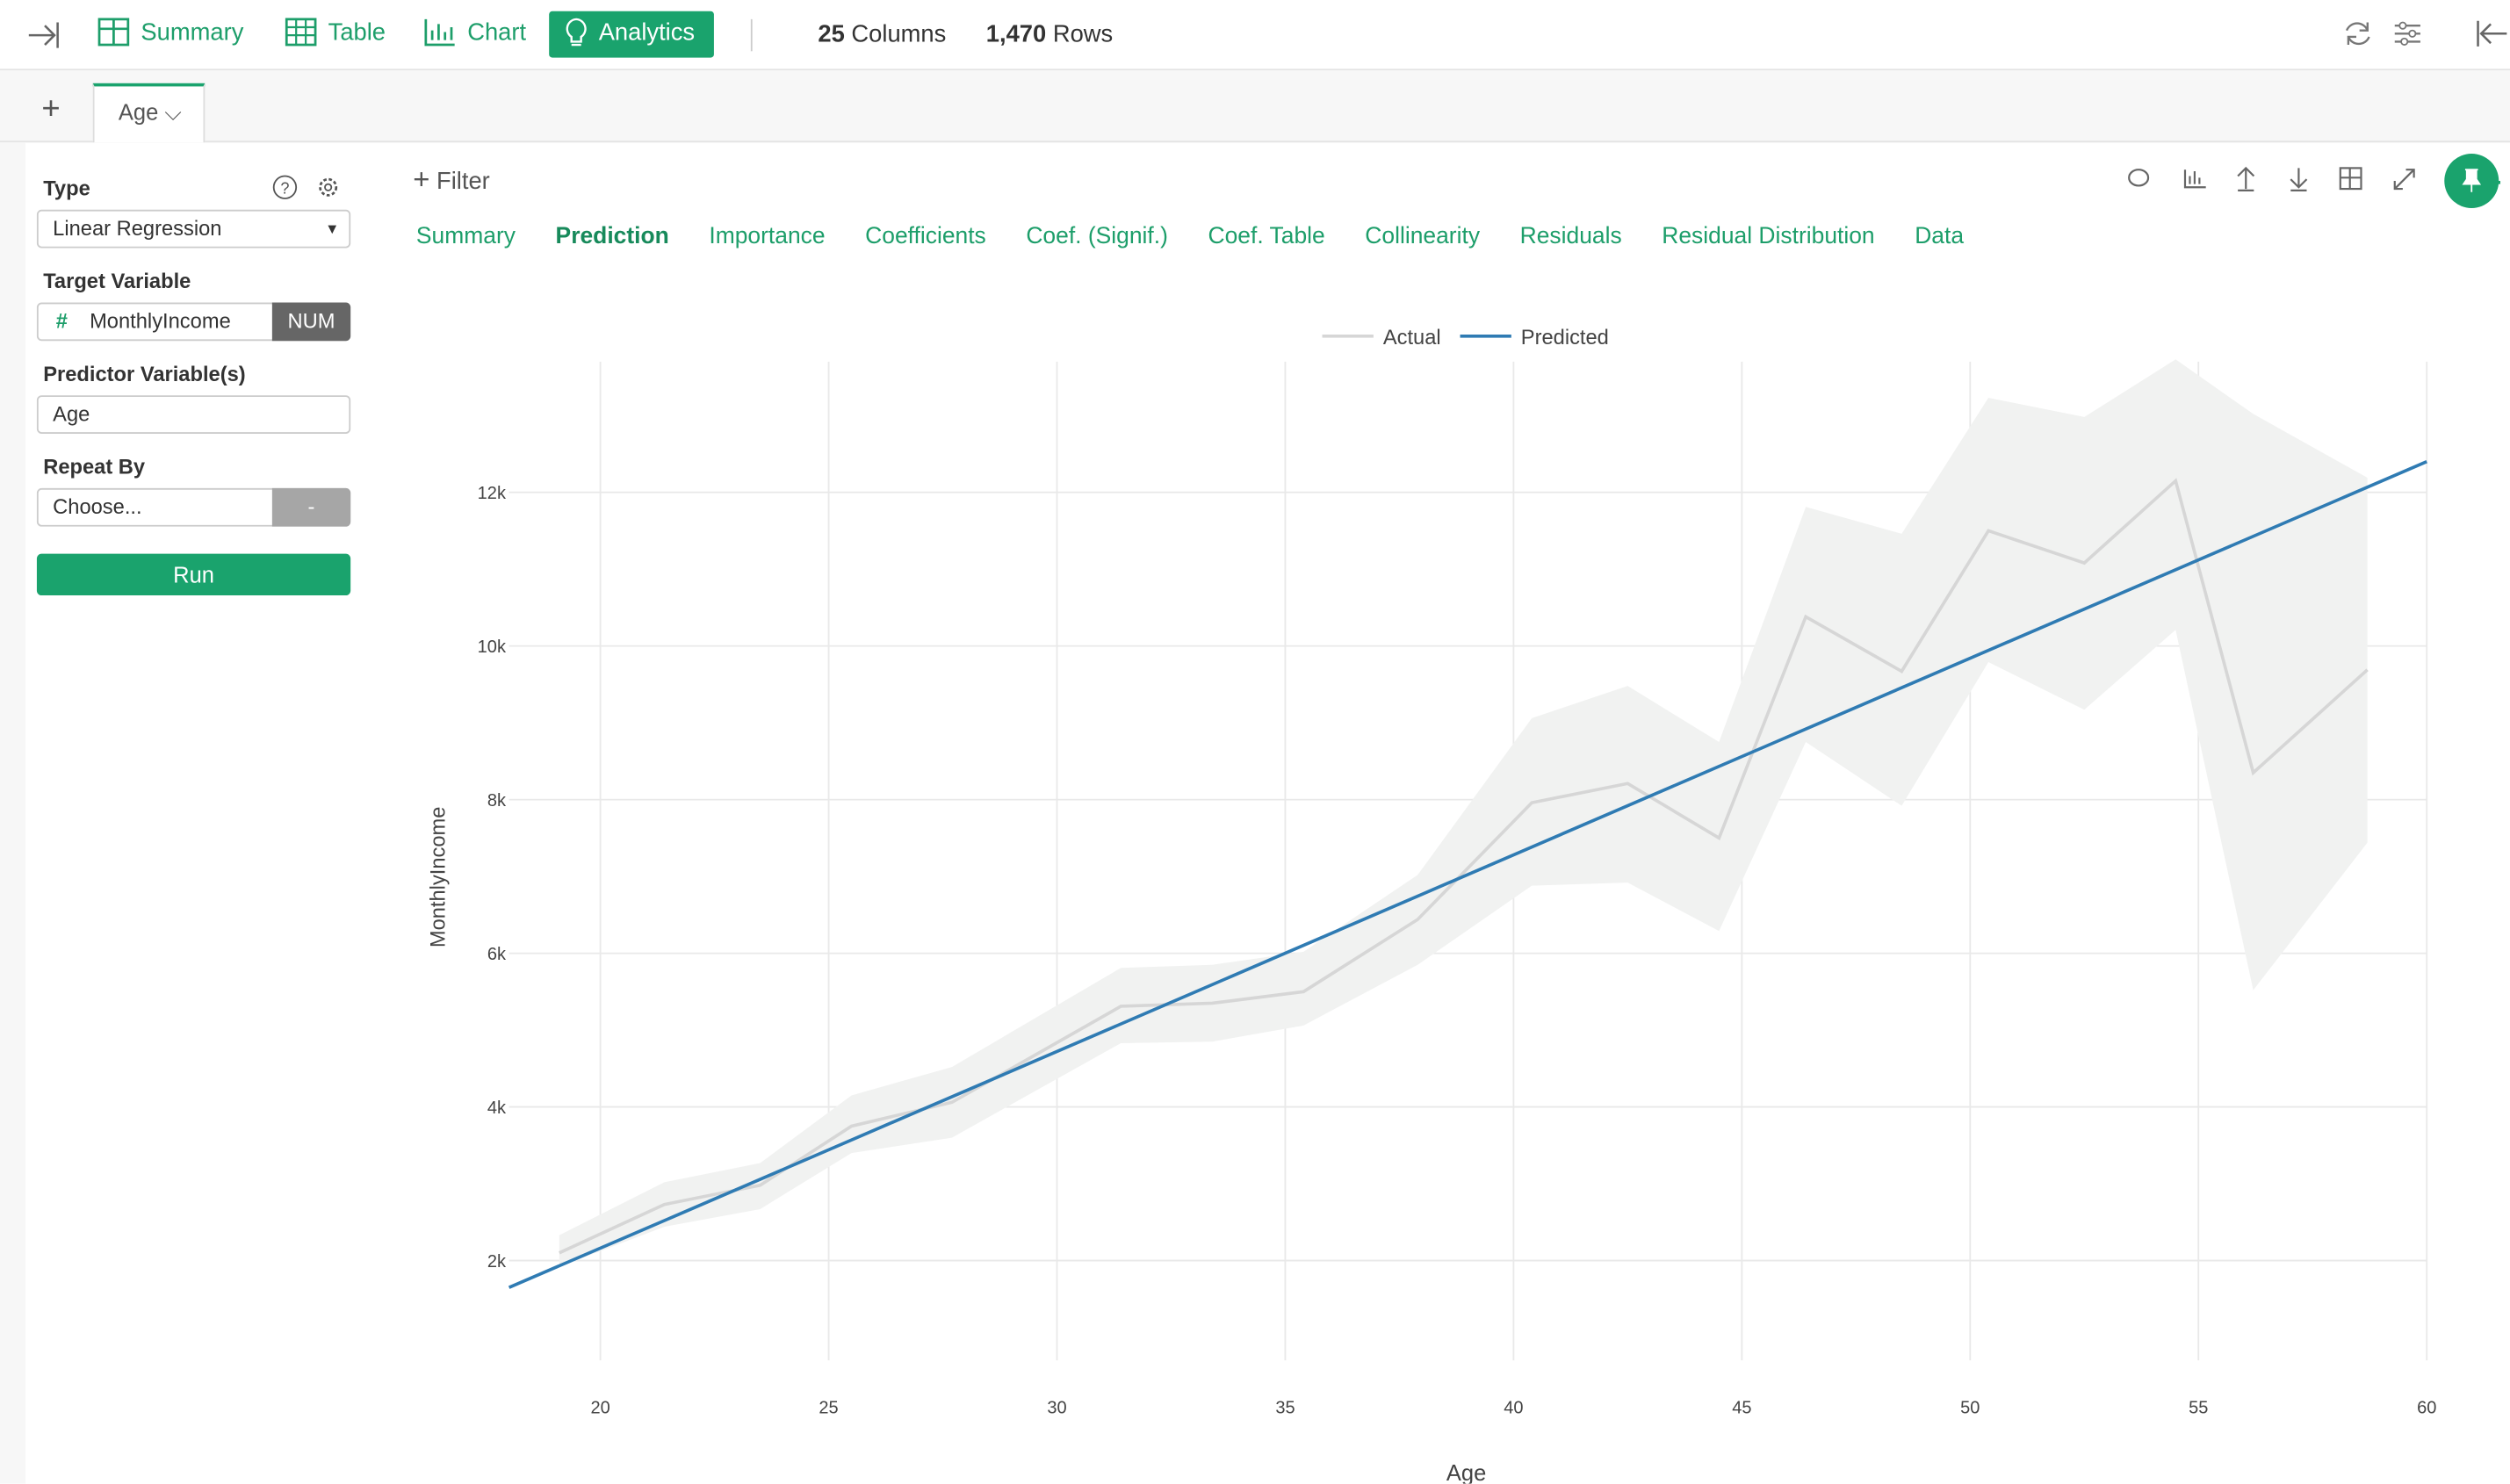 The width and height of the screenshot is (2510, 1484). I want to click on tab, so click(149, 113).